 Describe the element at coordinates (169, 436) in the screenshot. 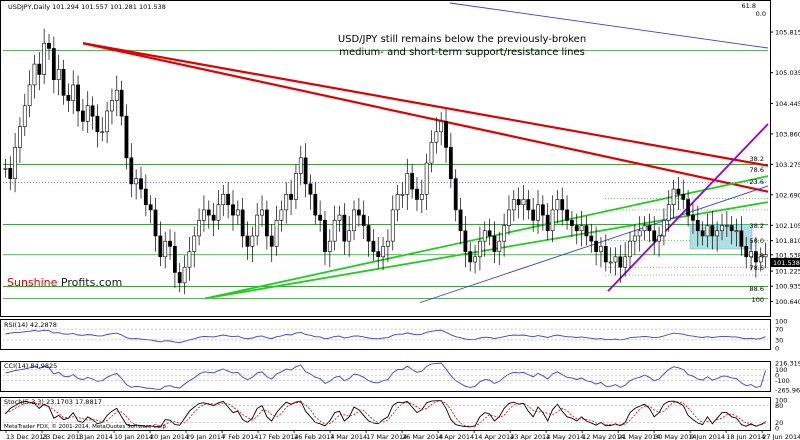

I see `x-tick-label: 20 Jan 2014` at that location.